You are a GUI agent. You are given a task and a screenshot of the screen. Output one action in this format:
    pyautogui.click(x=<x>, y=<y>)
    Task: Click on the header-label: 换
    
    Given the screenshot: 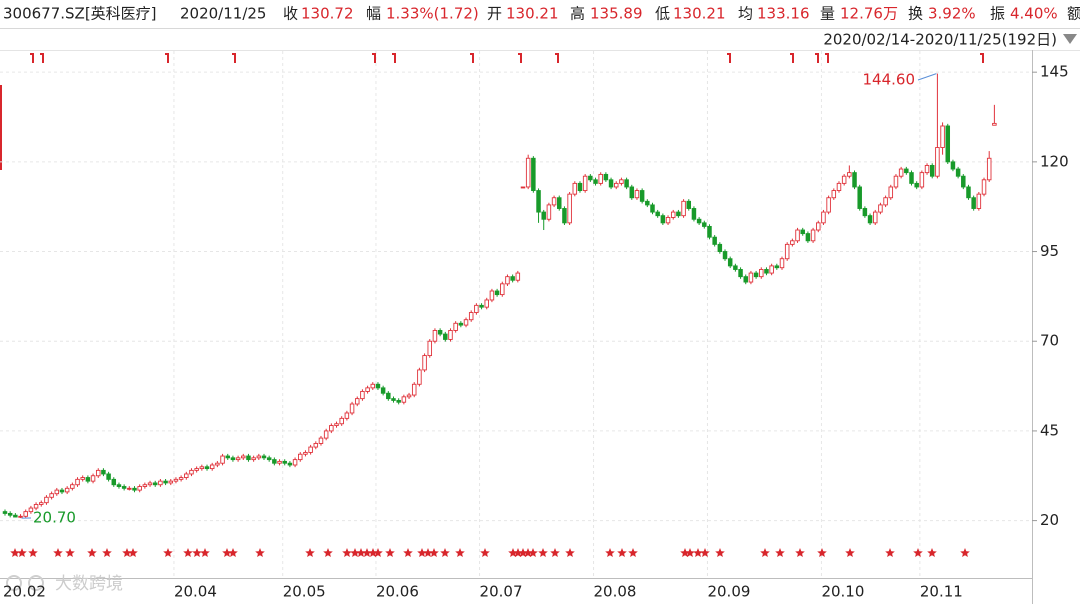 What is the action you would take?
    pyautogui.click(x=915, y=14)
    